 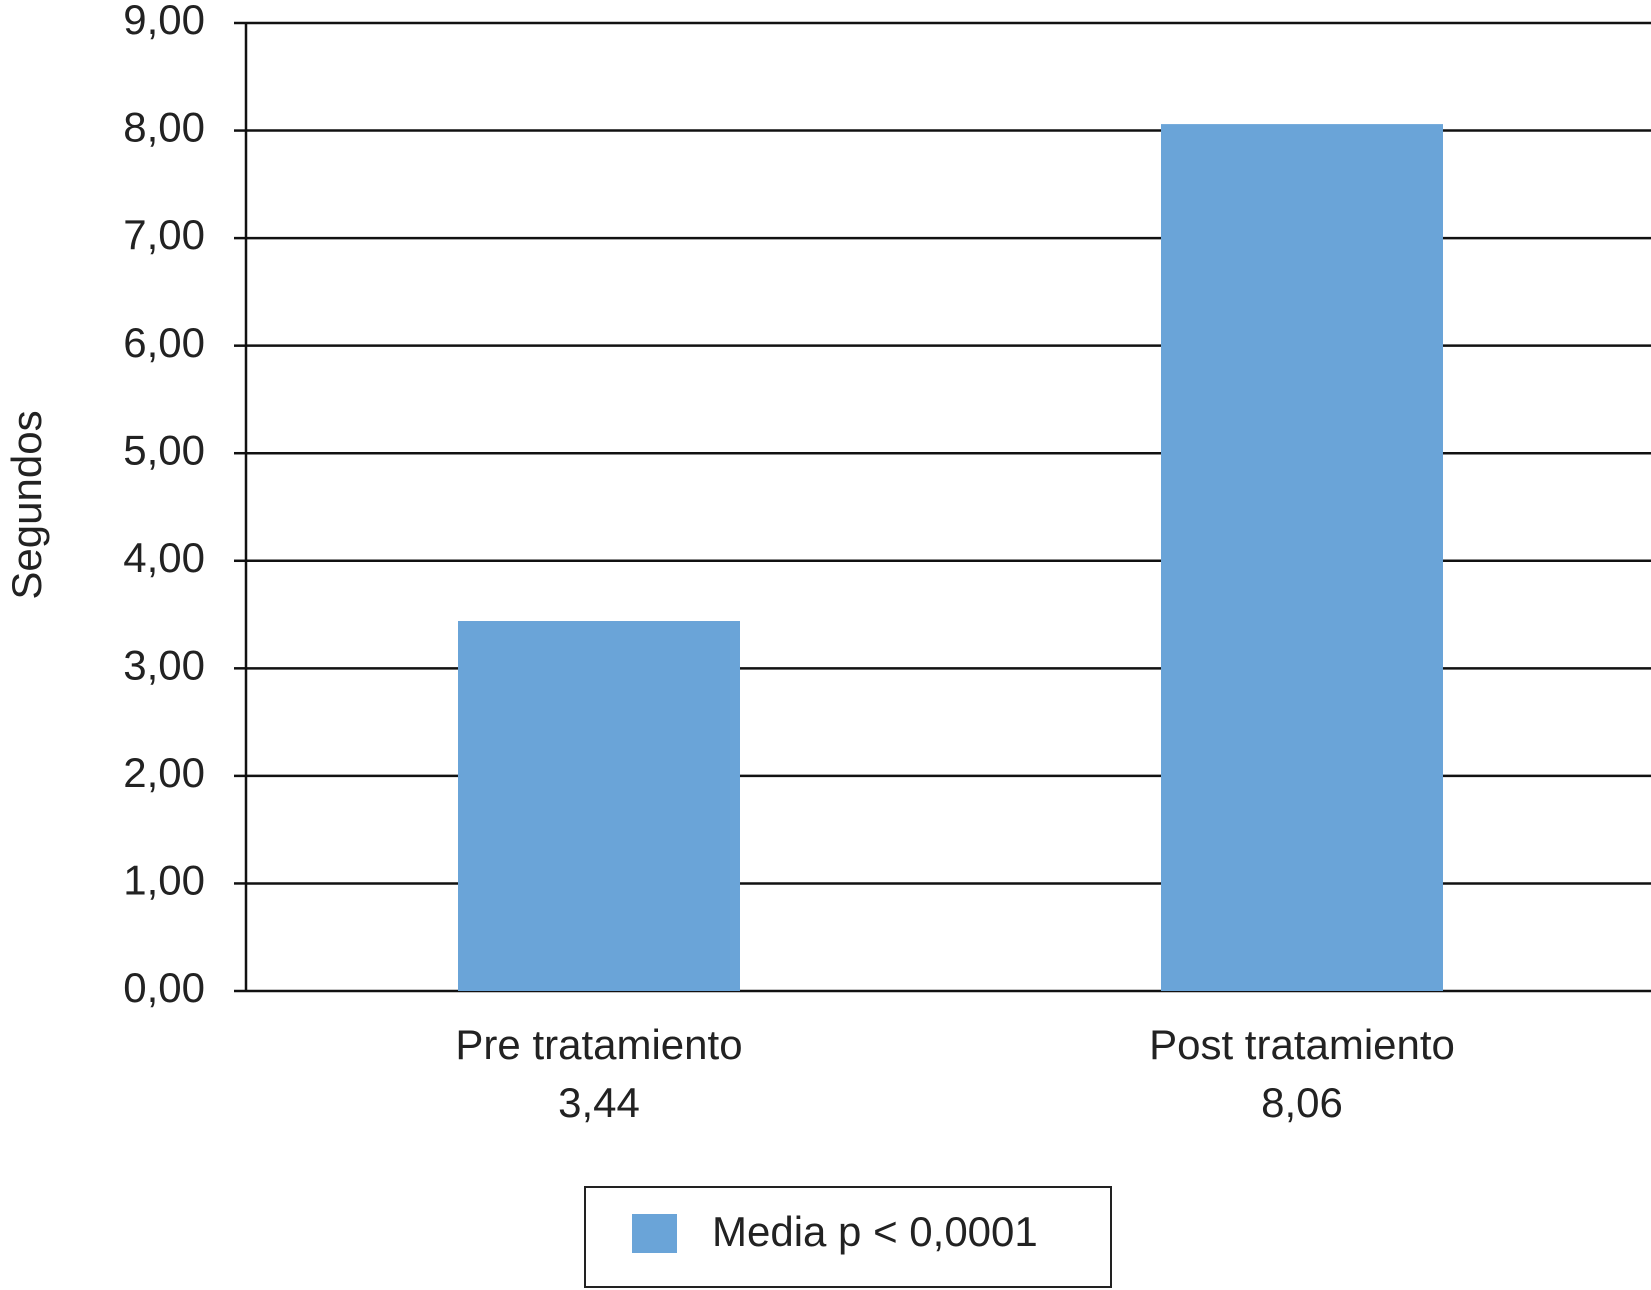 What do you see at coordinates (598, 1044) in the screenshot?
I see `x-tick-label: Pre tratamiento` at bounding box center [598, 1044].